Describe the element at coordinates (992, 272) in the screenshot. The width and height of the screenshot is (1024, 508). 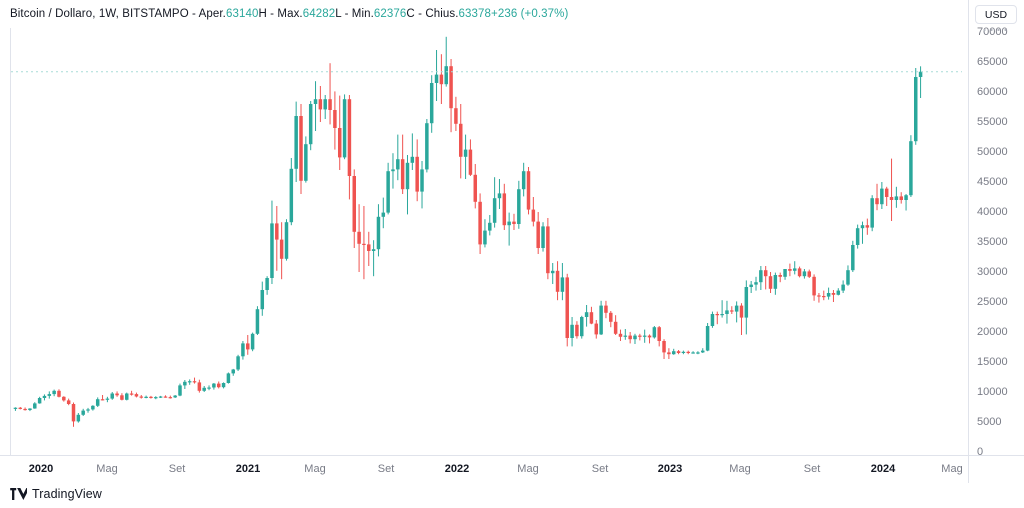
I see `price-axis-tick: 30000` at that location.